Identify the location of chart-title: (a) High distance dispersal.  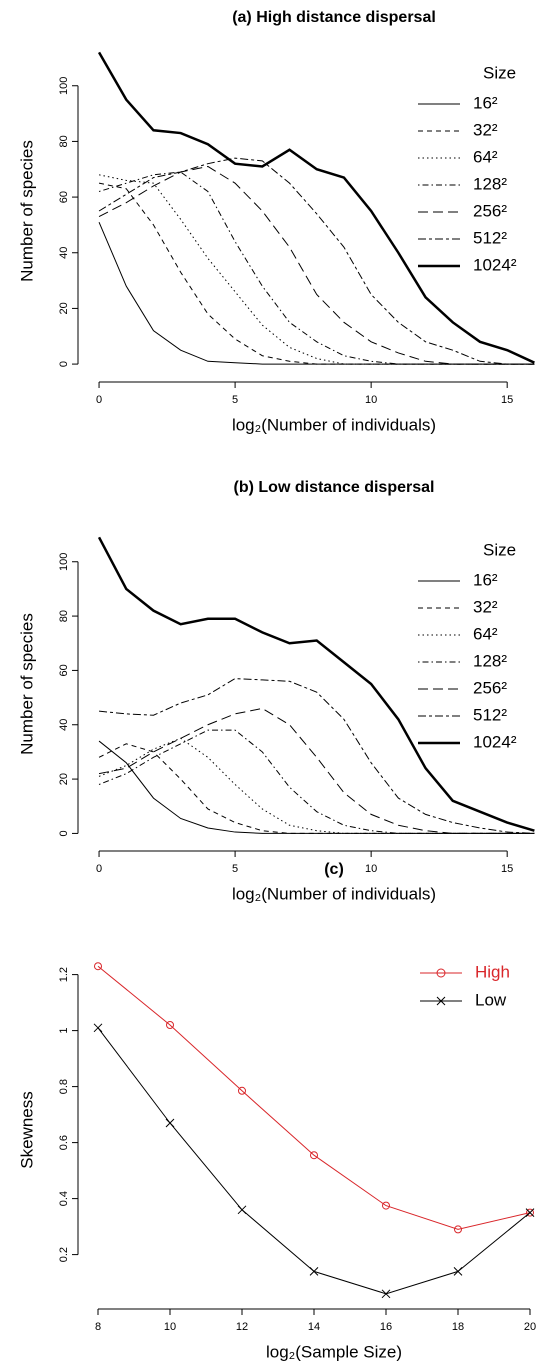
(334, 17).